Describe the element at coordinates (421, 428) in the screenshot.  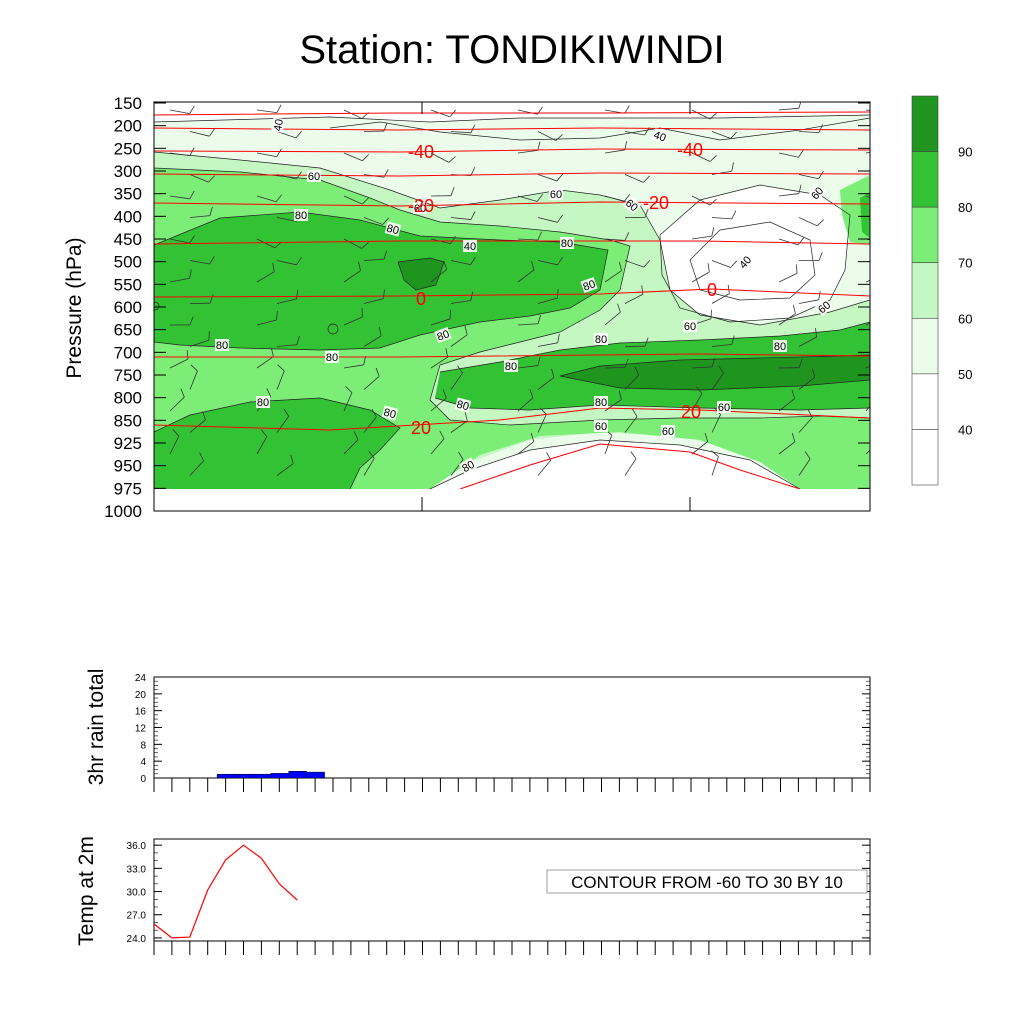
I see `temperature-contour-label: 20` at that location.